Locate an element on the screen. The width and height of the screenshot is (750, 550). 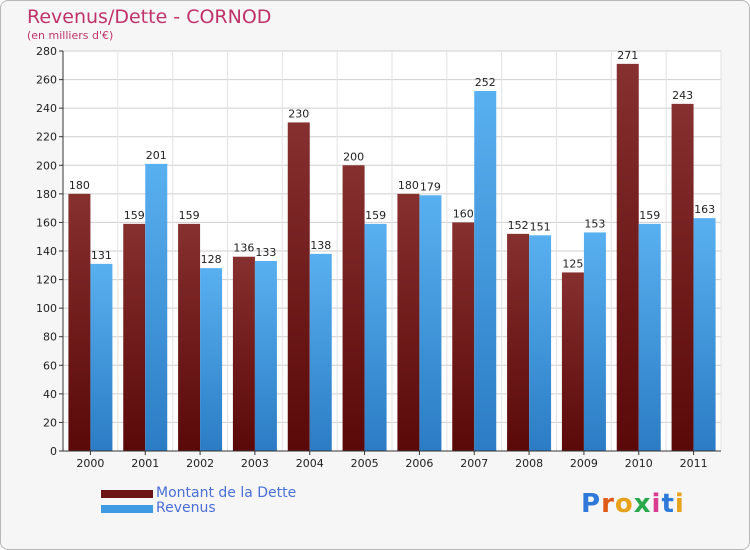
x-tick-label: 2005 is located at coordinates (365, 463).